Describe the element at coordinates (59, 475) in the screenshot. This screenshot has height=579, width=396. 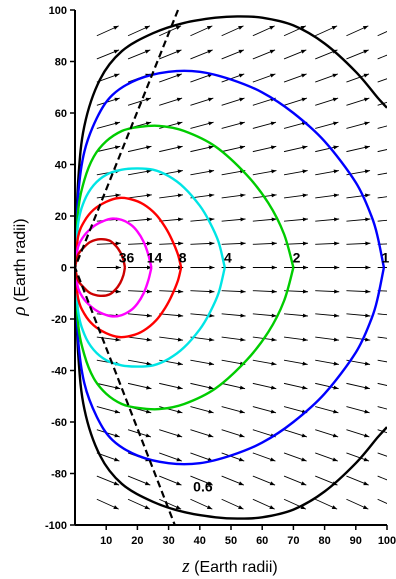
I see `y-tick-label: -80` at that location.